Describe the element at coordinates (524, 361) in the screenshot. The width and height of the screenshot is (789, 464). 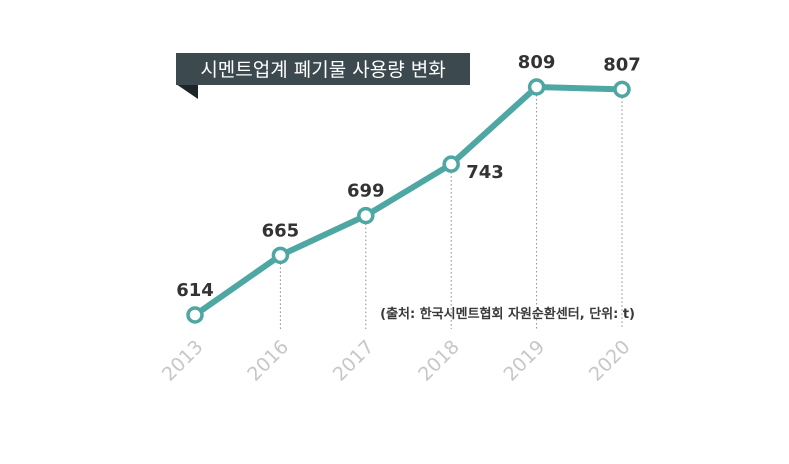
I see `x-tick-label: 2019` at that location.